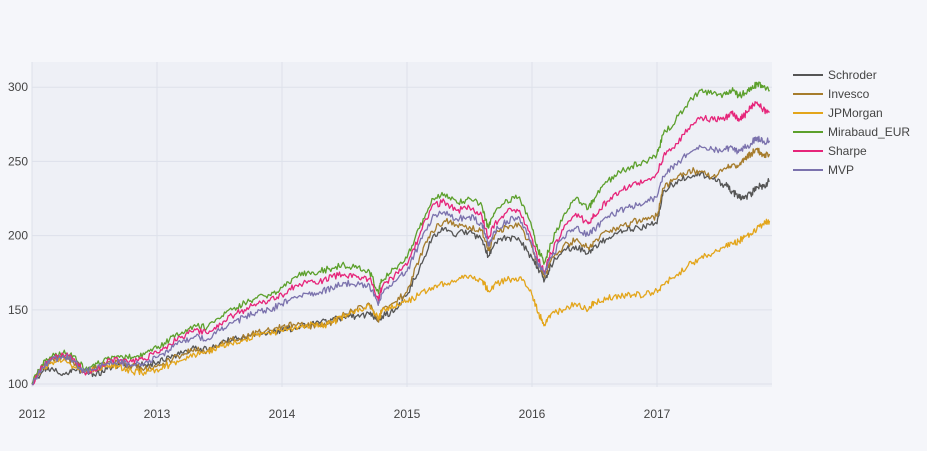 This screenshot has height=451, width=927. What do you see at coordinates (852, 75) in the screenshot?
I see `legend-label: Schroder` at bounding box center [852, 75].